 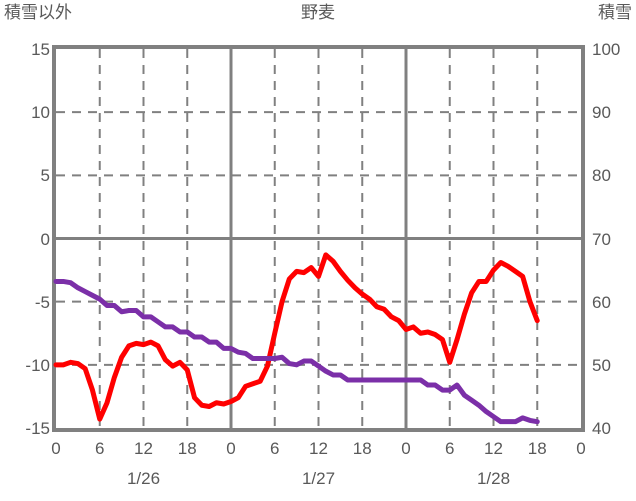 I want to click on right-tick-label: 70, so click(x=601, y=239).